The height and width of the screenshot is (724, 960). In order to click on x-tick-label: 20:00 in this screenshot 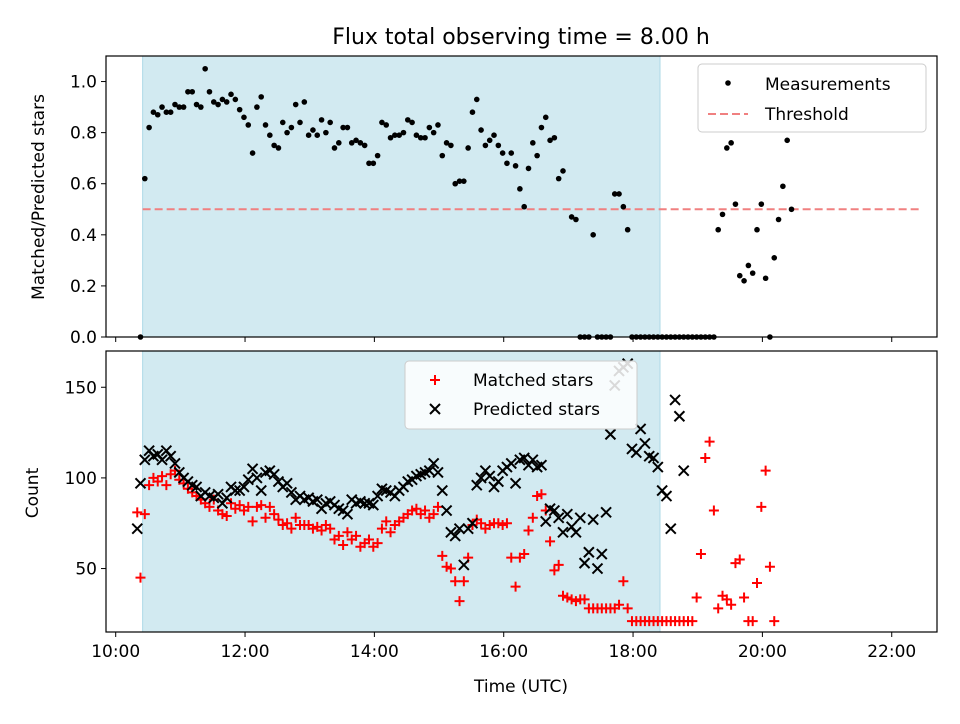, I will do `click(762, 652)`.